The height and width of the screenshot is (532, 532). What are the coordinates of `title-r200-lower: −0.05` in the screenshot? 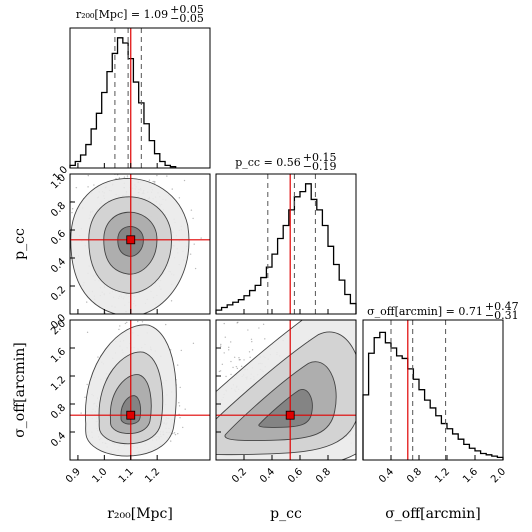 It's located at (187, 18).